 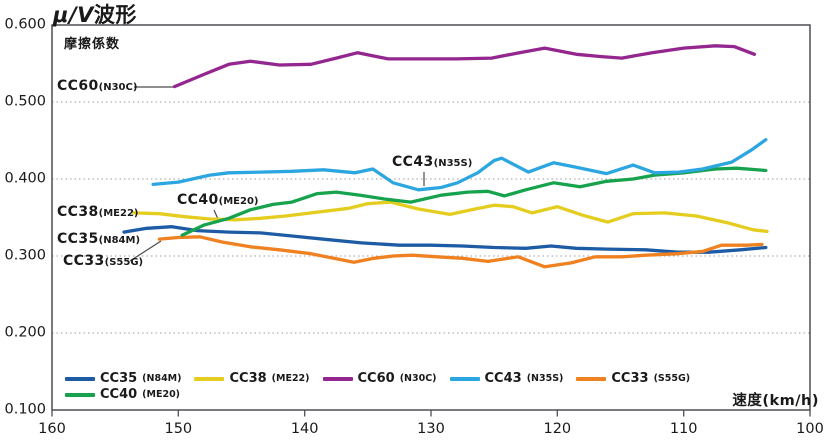 What do you see at coordinates (218, 200) in the screenshot?
I see `series-label-cc40: CC40(ME20)` at bounding box center [218, 200].